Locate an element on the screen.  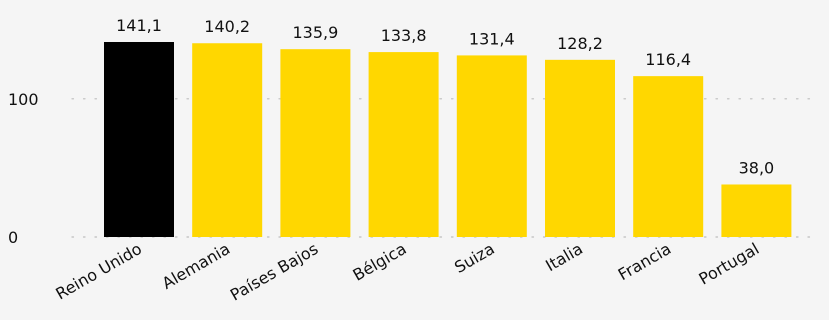
category-label: Países Bajos is located at coordinates (274, 272).